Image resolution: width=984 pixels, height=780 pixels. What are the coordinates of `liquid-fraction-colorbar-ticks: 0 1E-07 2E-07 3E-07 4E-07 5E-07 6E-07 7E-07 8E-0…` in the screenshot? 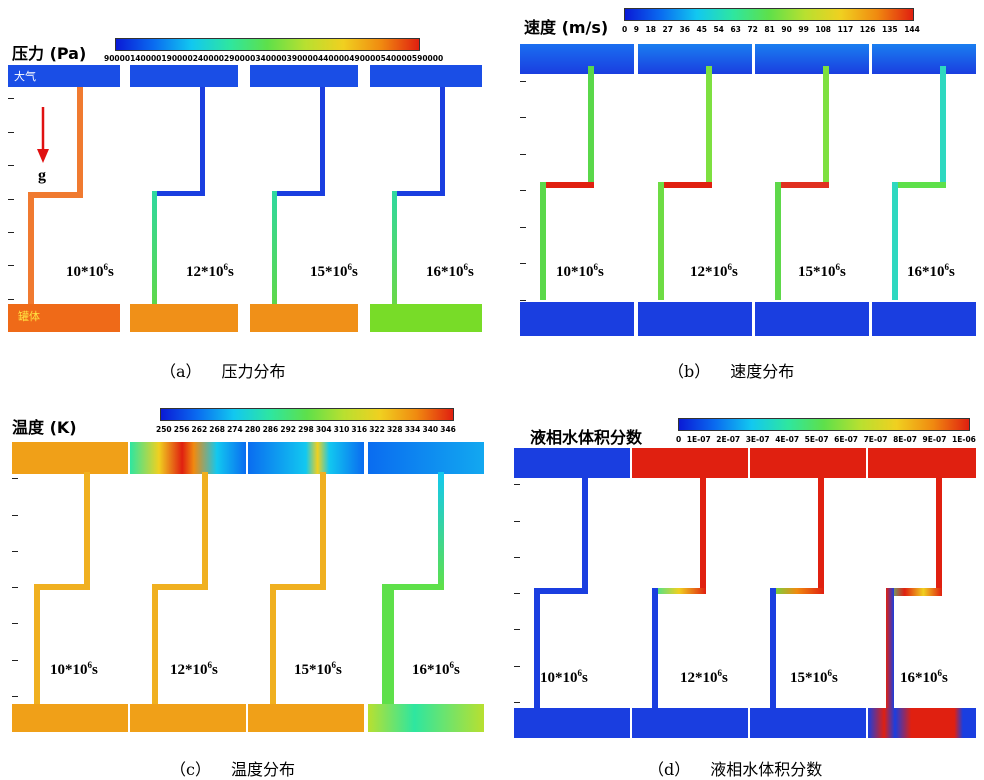 It's located at (826, 439).